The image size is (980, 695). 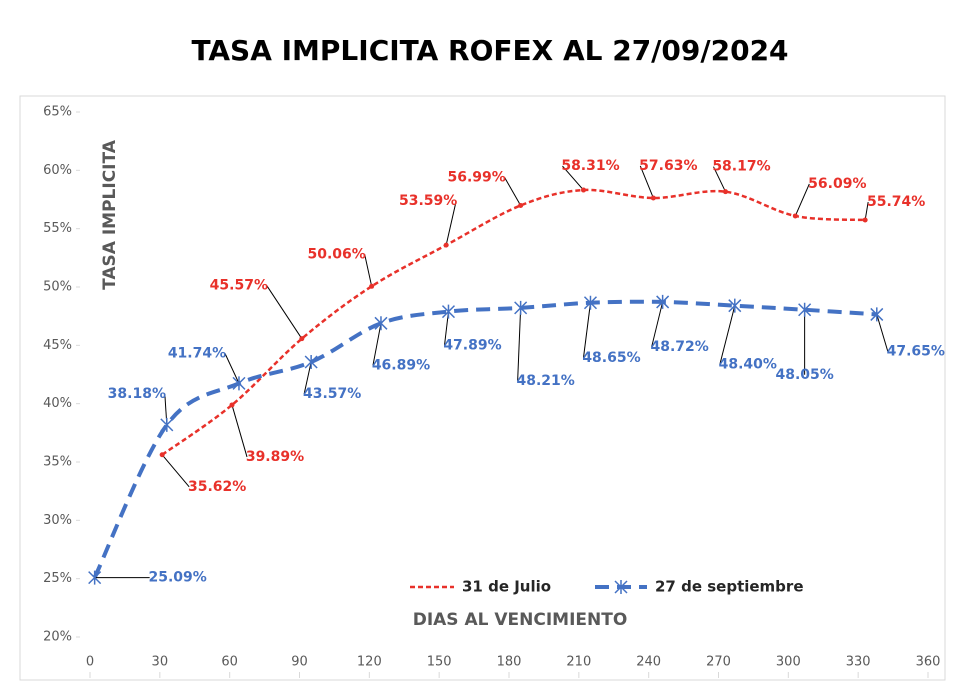 I want to click on x-tick-label: 360, so click(x=928, y=662).